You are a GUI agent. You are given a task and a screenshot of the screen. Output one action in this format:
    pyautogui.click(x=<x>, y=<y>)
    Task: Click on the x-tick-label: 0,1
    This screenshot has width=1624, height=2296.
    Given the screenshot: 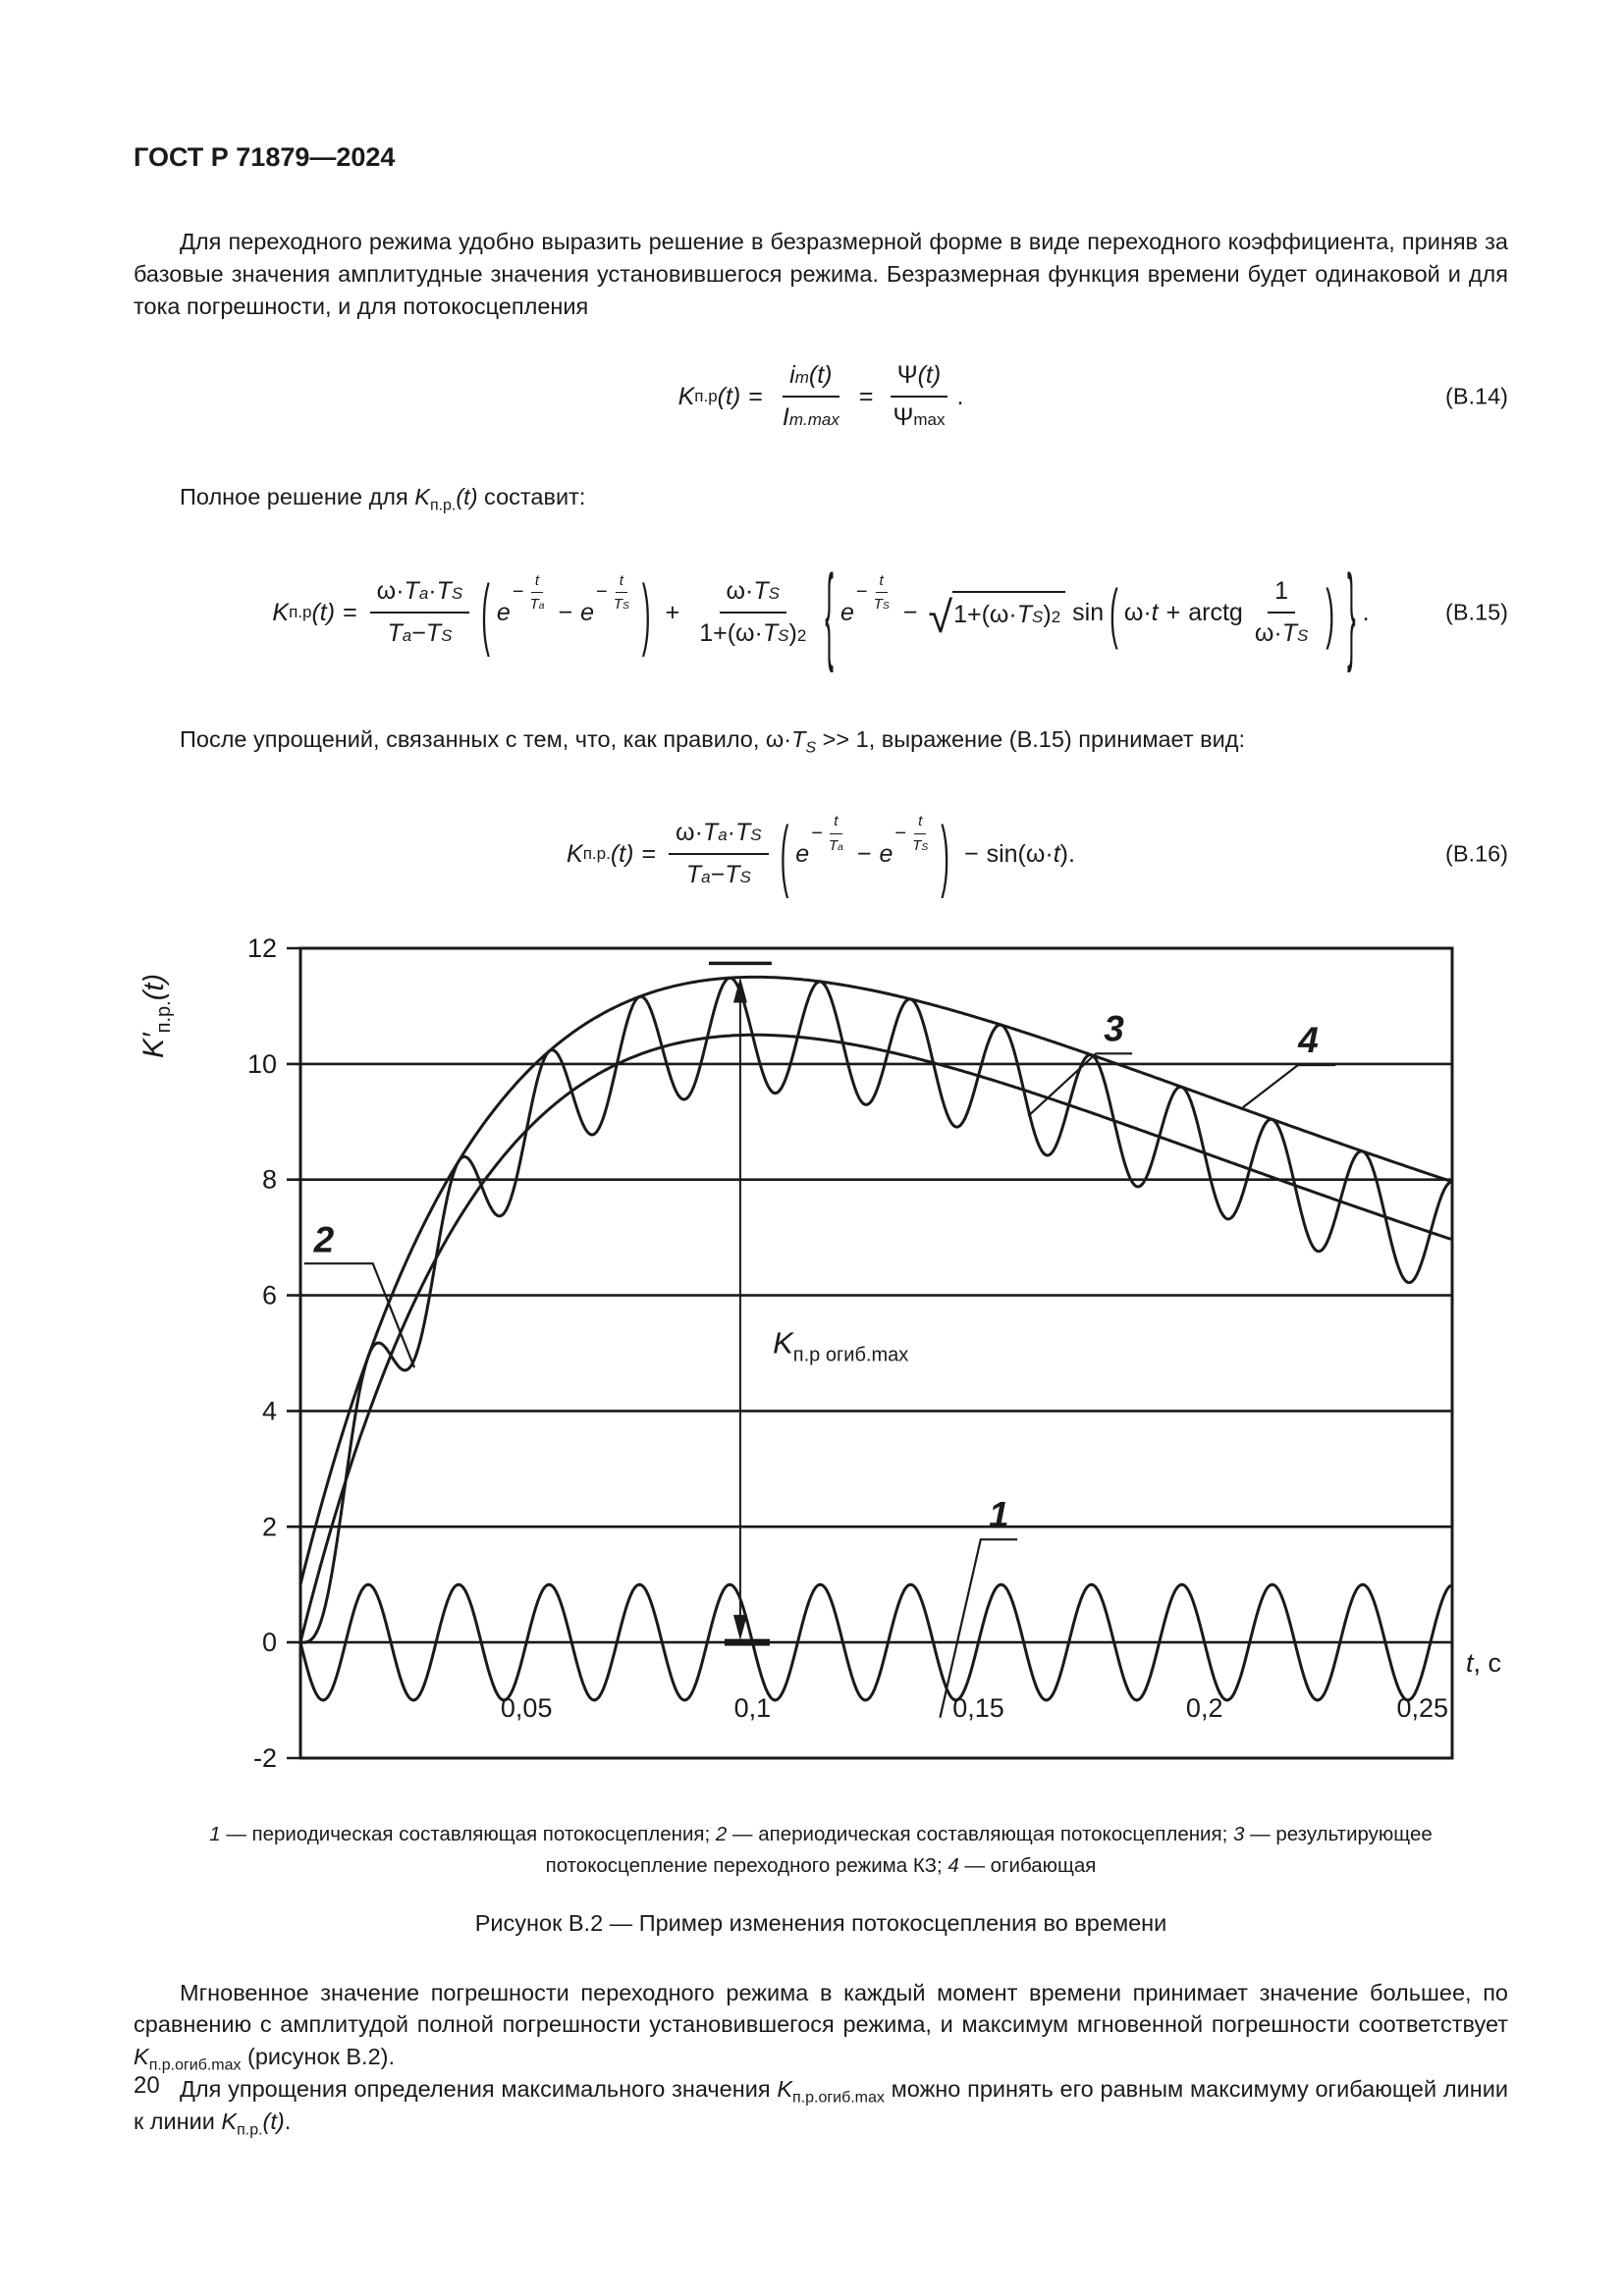 What is the action you would take?
    pyautogui.click(x=753, y=1708)
    